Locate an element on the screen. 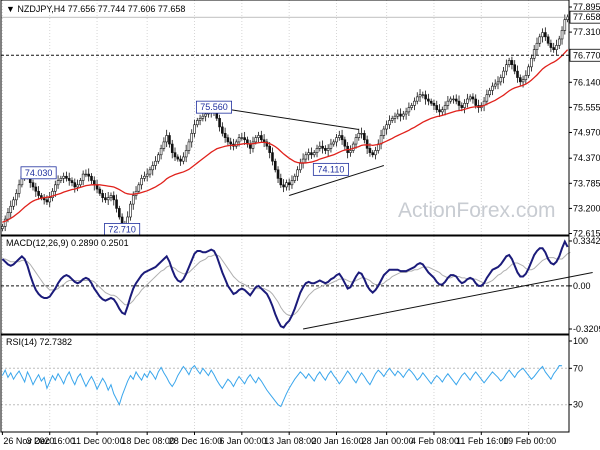 The image size is (600, 450). price-annotation: 72.710 is located at coordinates (122, 229).